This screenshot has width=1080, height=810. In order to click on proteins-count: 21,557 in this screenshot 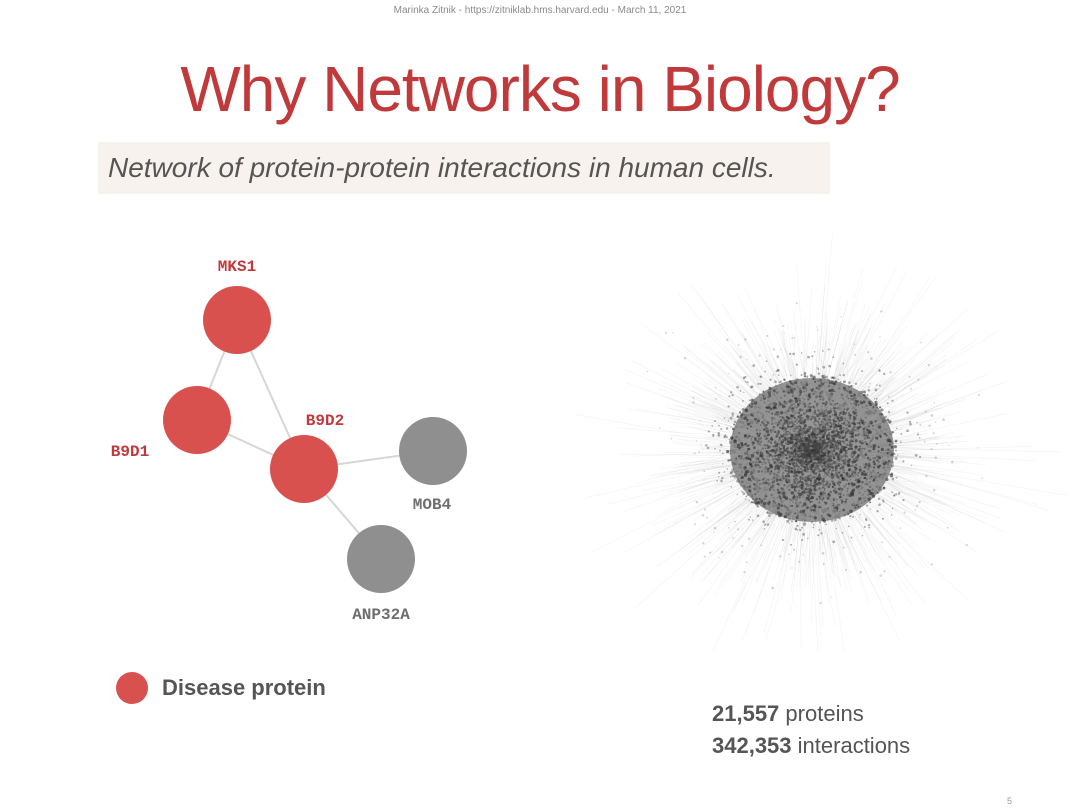, I will do `click(746, 713)`.